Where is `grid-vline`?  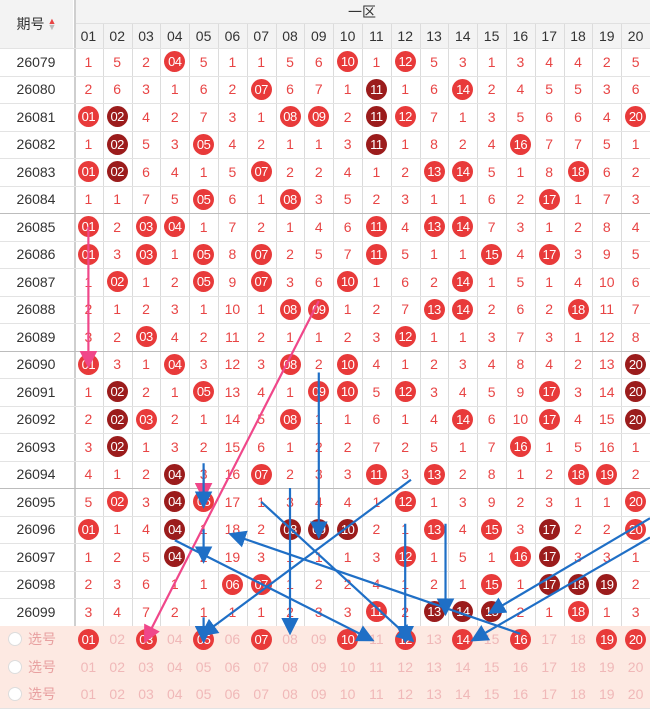 grid-vline is located at coordinates (334, 357).